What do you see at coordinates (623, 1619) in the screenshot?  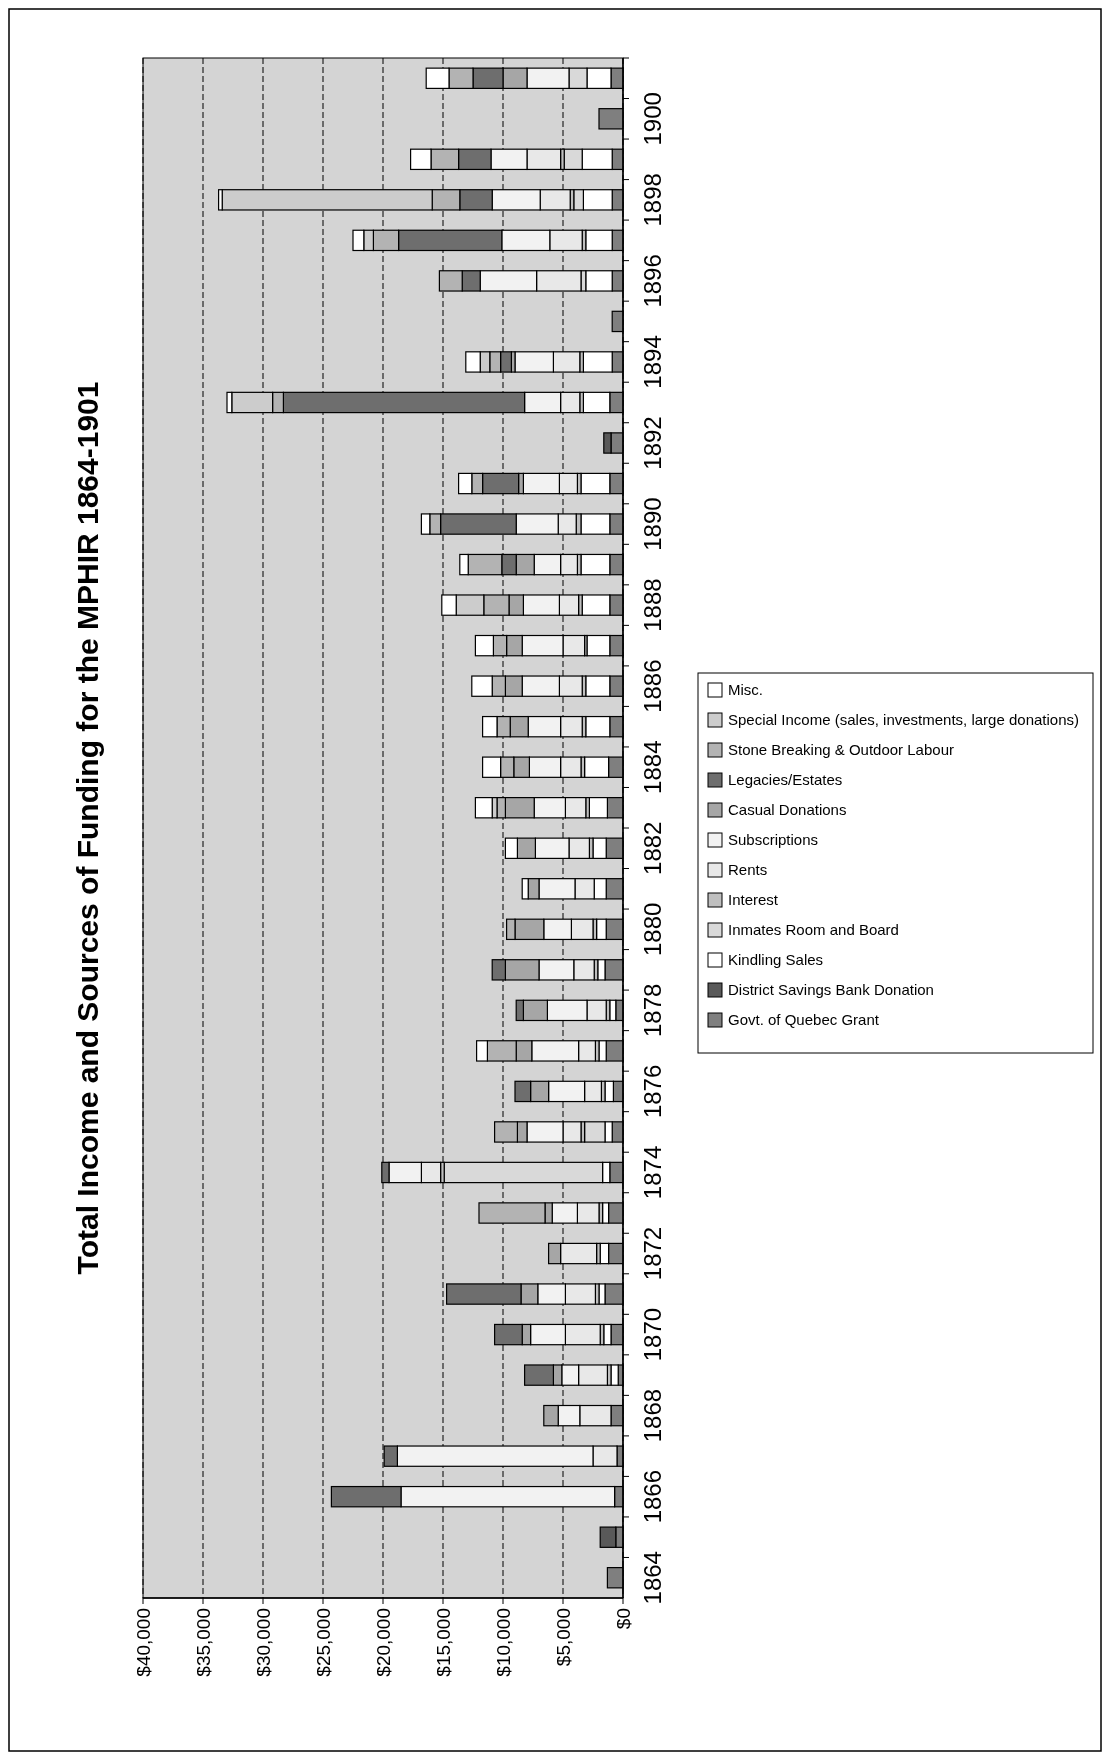 I see `x-tick-label: $0` at bounding box center [623, 1619].